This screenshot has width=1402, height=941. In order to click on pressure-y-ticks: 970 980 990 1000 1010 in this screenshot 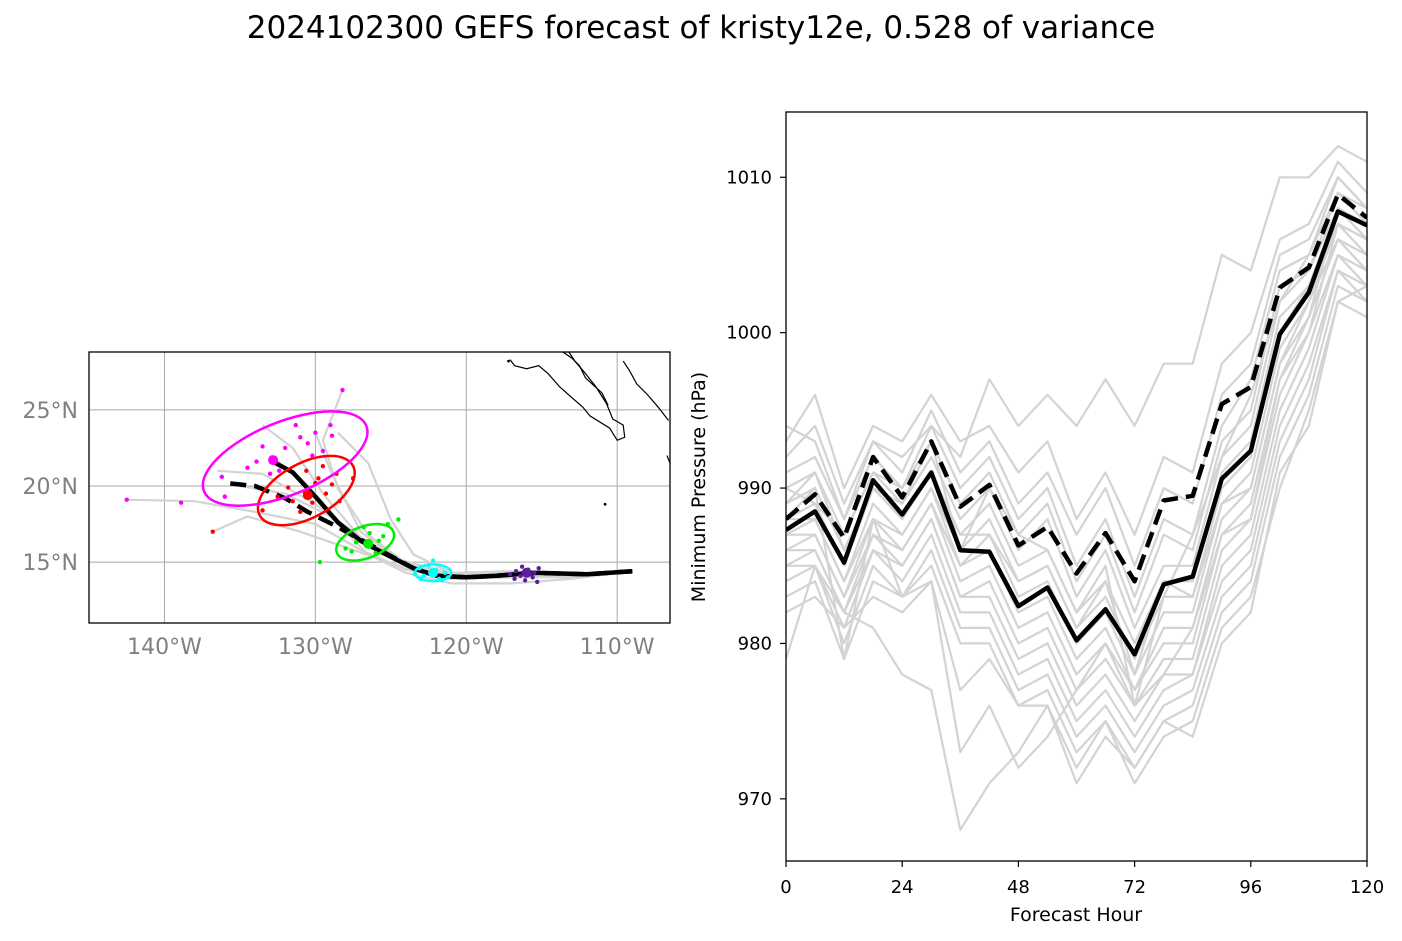, I will do `click(756, 488)`.